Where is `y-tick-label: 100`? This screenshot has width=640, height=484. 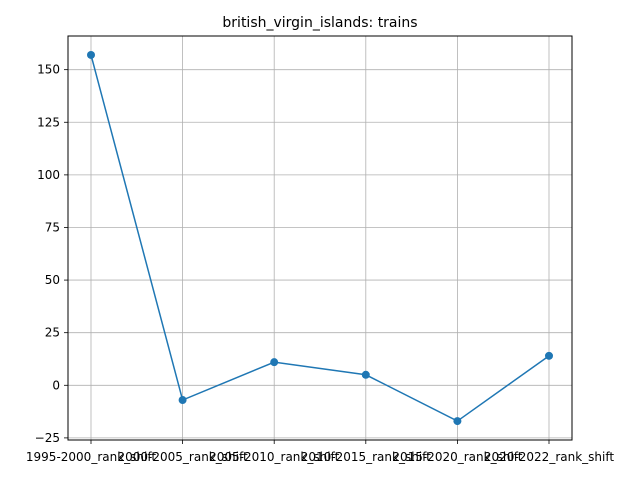 y-tick-label: 100 is located at coordinates (48, 175).